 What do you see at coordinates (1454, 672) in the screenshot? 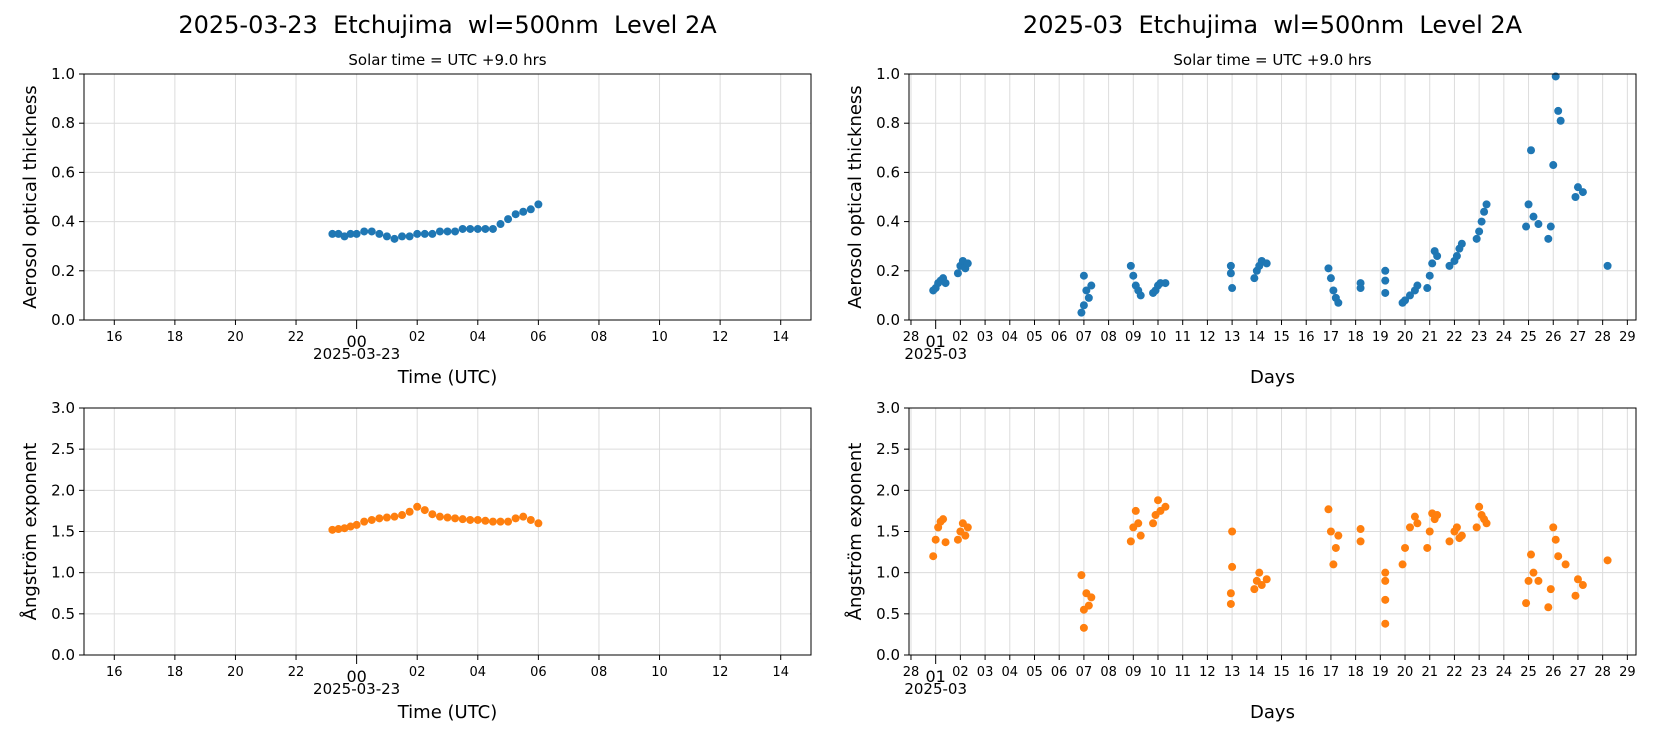
I see `x-tick-label: 22` at bounding box center [1454, 672].